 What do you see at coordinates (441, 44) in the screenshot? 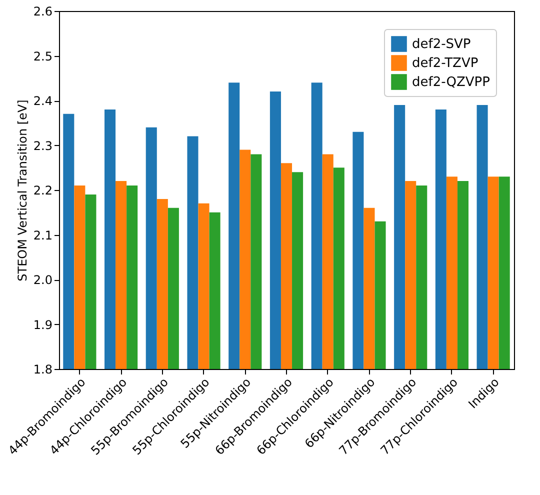
I see `legend-label: def2-SVP` at bounding box center [441, 44].